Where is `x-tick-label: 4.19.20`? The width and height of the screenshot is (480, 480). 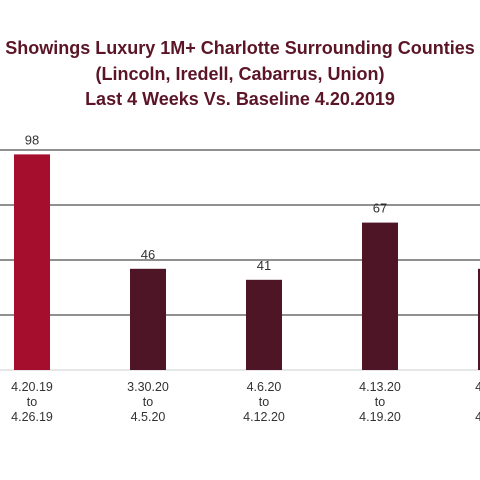 x-tick-label: 4.19.20 is located at coordinates (380, 417).